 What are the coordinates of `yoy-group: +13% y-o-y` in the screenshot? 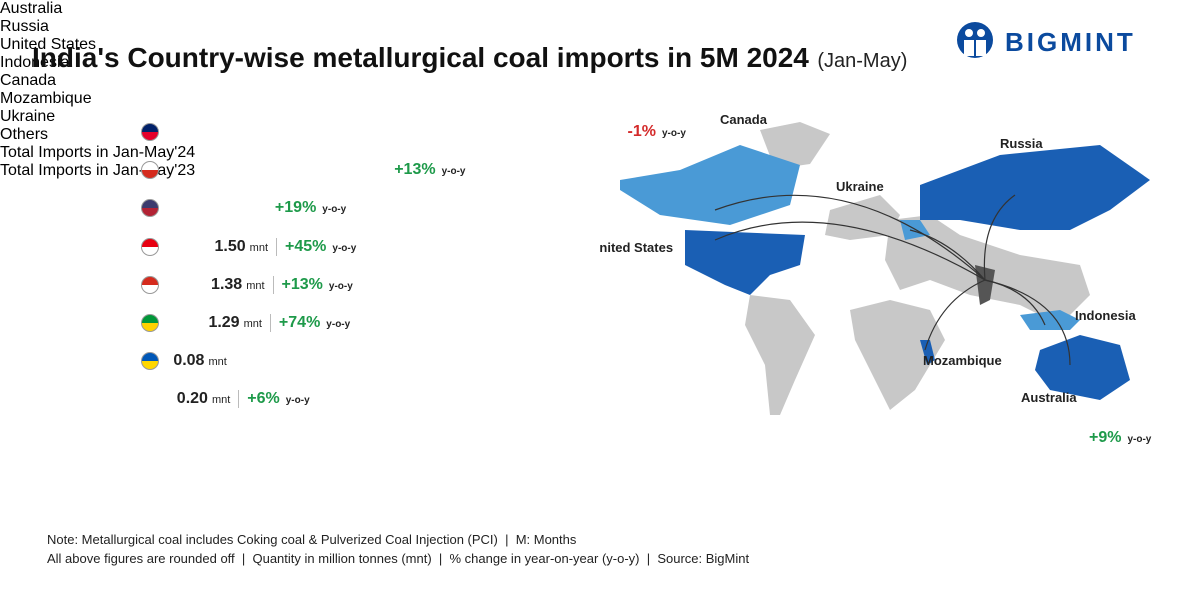 It's located at (429, 170).